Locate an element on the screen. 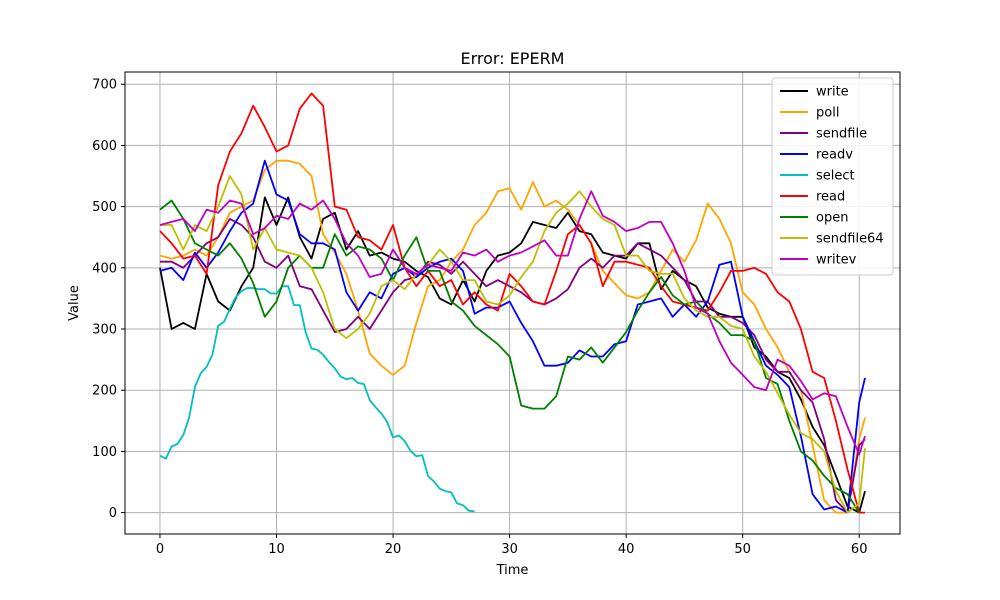 This screenshot has height=600, width=1000. x-tick-label: 60 is located at coordinates (859, 549).